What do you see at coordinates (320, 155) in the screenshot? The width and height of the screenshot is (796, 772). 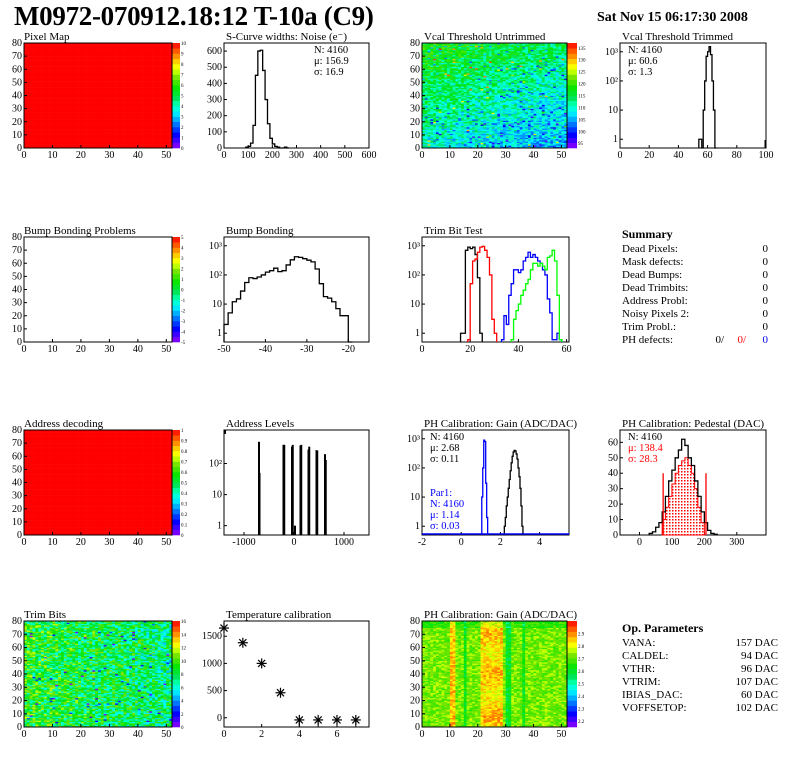 I see `x-tick-label: 400` at bounding box center [320, 155].